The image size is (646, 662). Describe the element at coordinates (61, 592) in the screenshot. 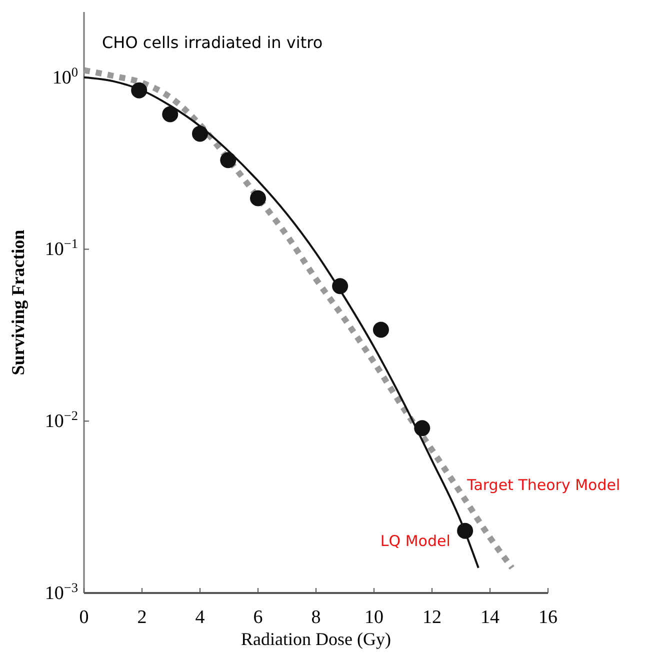

I see `y-tick-label: 10$^{−3}$` at that location.